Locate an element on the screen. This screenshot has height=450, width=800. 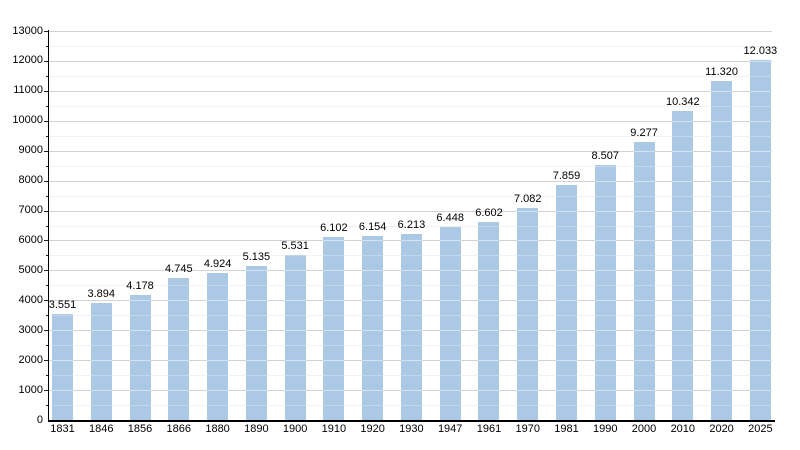
bar-value-label: 6.154 is located at coordinates (372, 226).